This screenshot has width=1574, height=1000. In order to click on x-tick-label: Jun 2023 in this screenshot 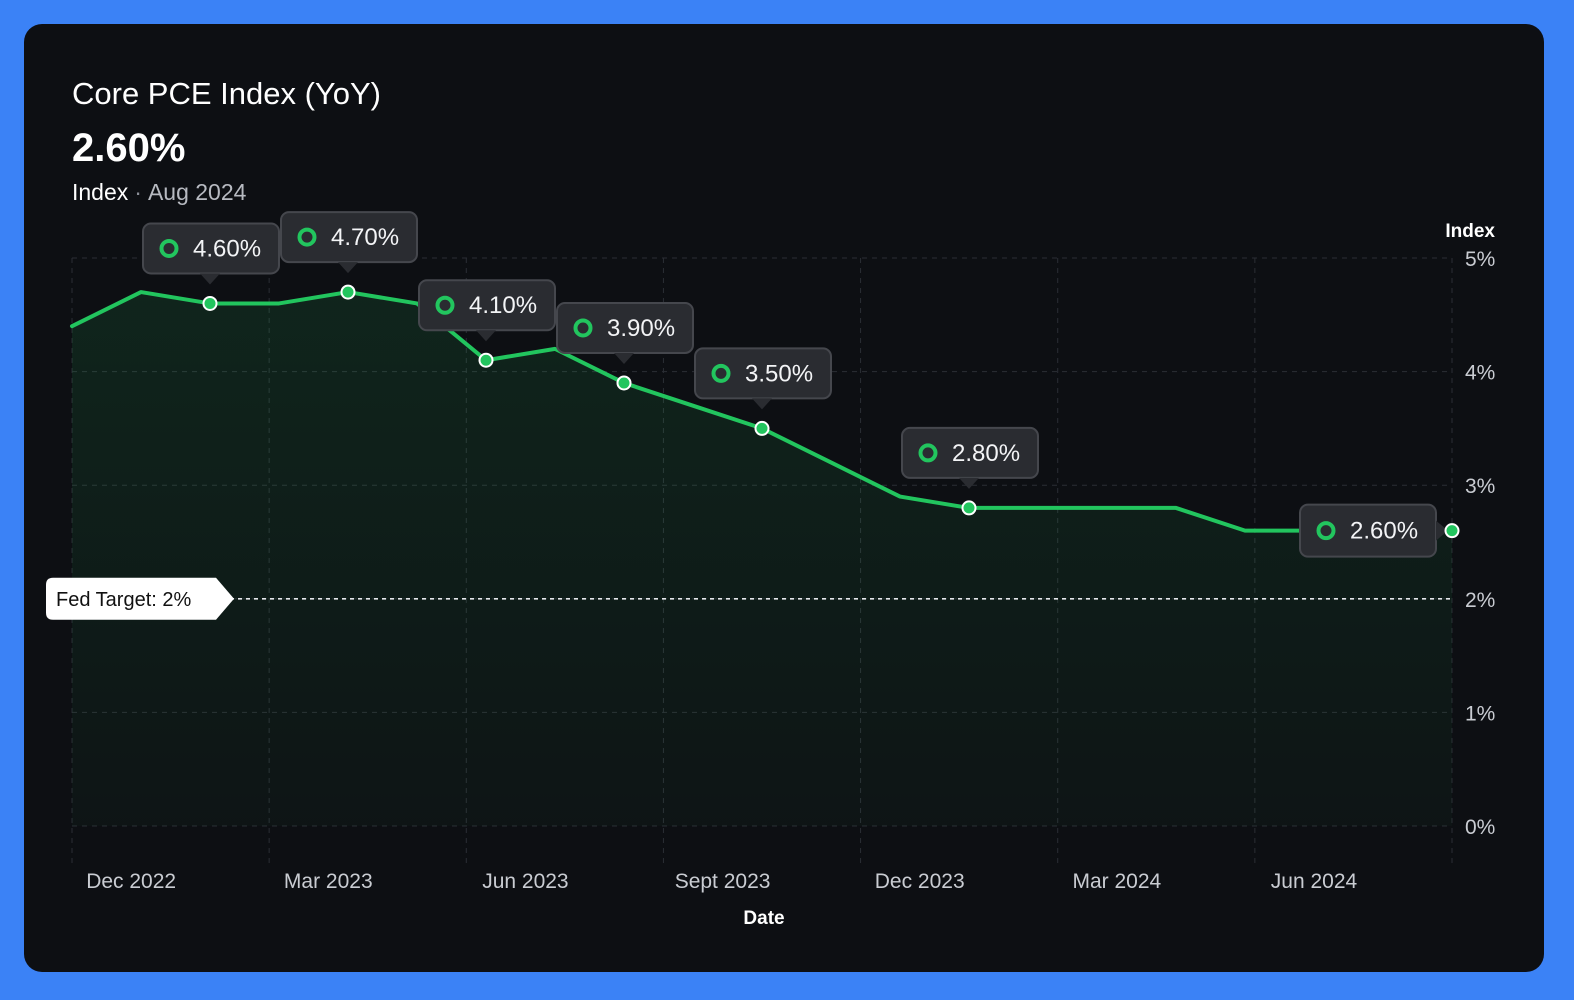, I will do `click(525, 881)`.